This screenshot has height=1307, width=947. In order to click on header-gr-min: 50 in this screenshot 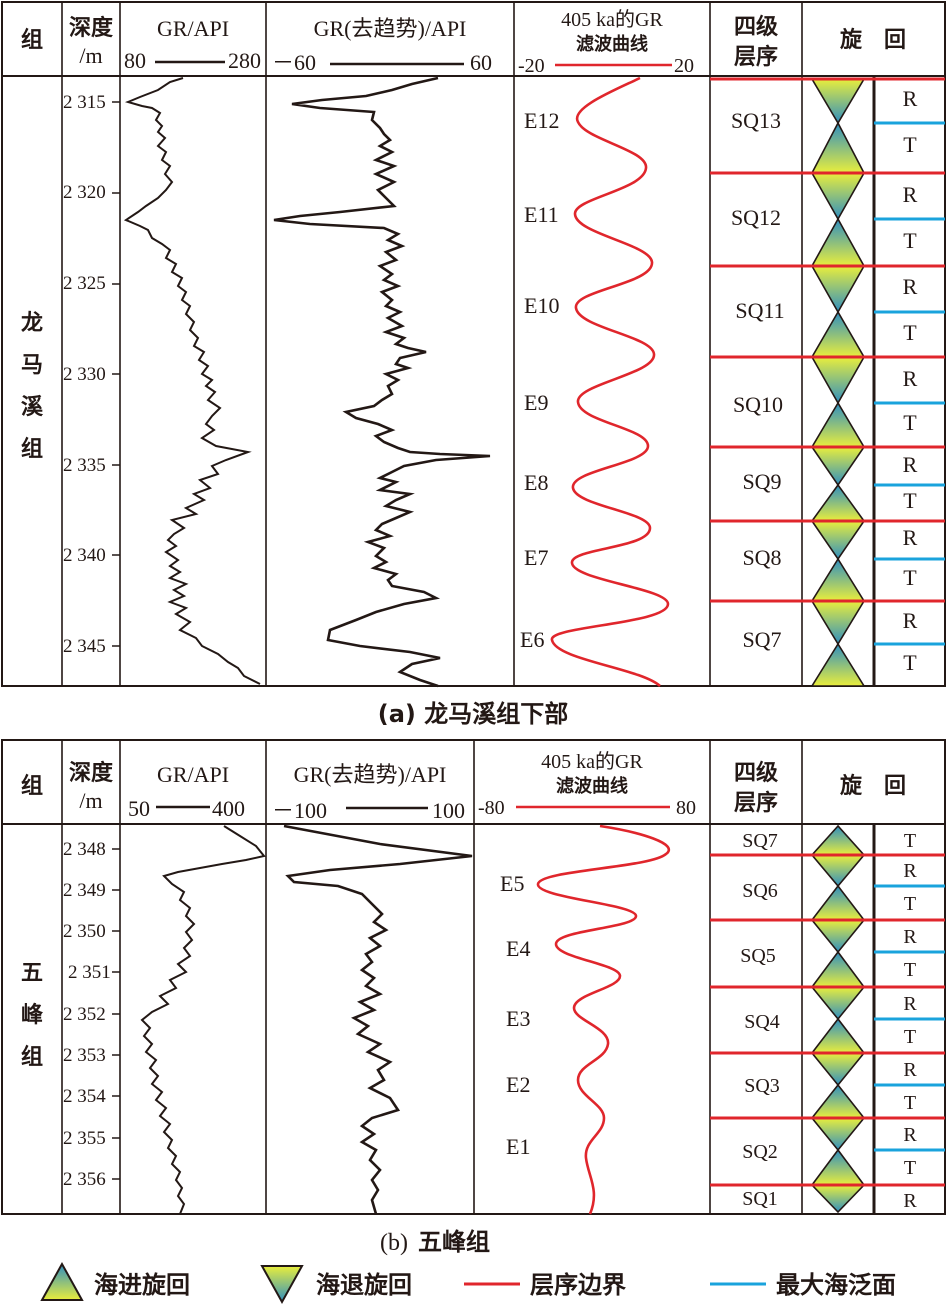, I will do `click(139, 808)`.